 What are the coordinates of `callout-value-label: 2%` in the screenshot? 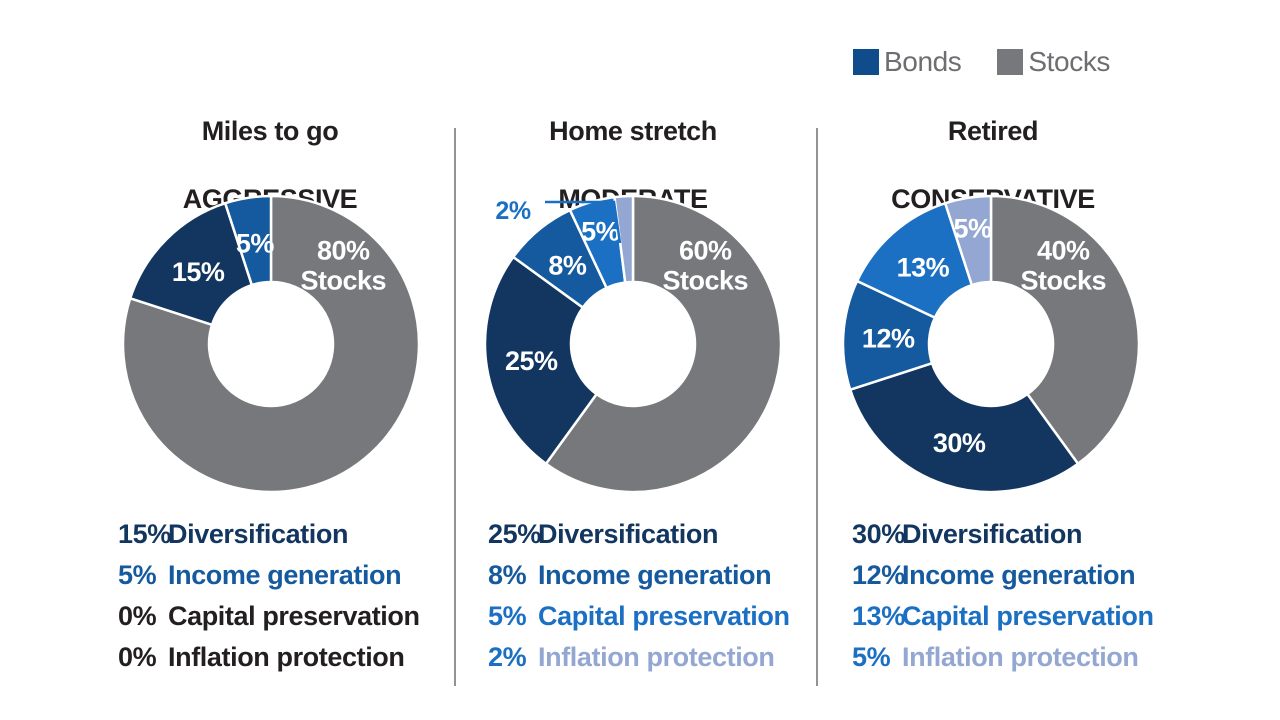 It's located at (512, 211).